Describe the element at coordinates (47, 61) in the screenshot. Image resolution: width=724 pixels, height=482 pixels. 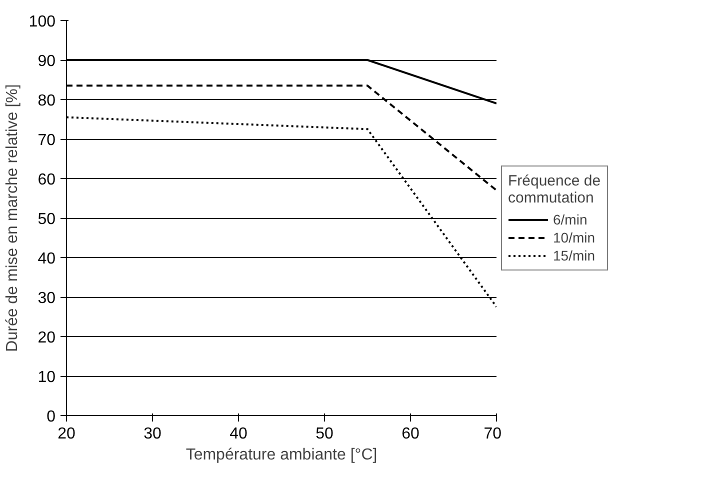
I see `y-tick-label: 90` at that location.